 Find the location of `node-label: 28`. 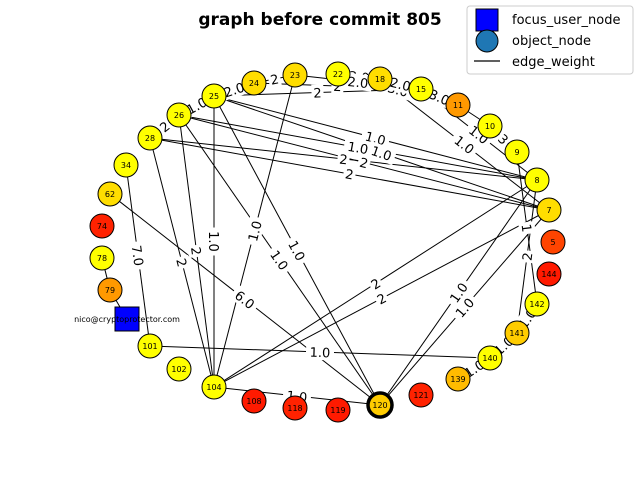

node-label: 28 is located at coordinates (150, 138).